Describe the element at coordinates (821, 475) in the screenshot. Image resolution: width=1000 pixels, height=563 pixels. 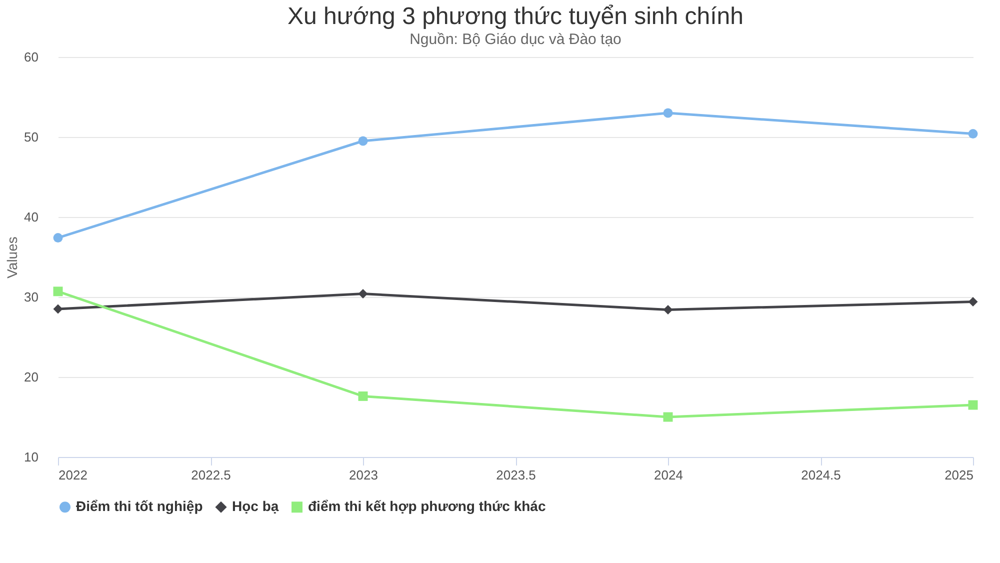
I see `x-tick-label: 2024.5` at that location.